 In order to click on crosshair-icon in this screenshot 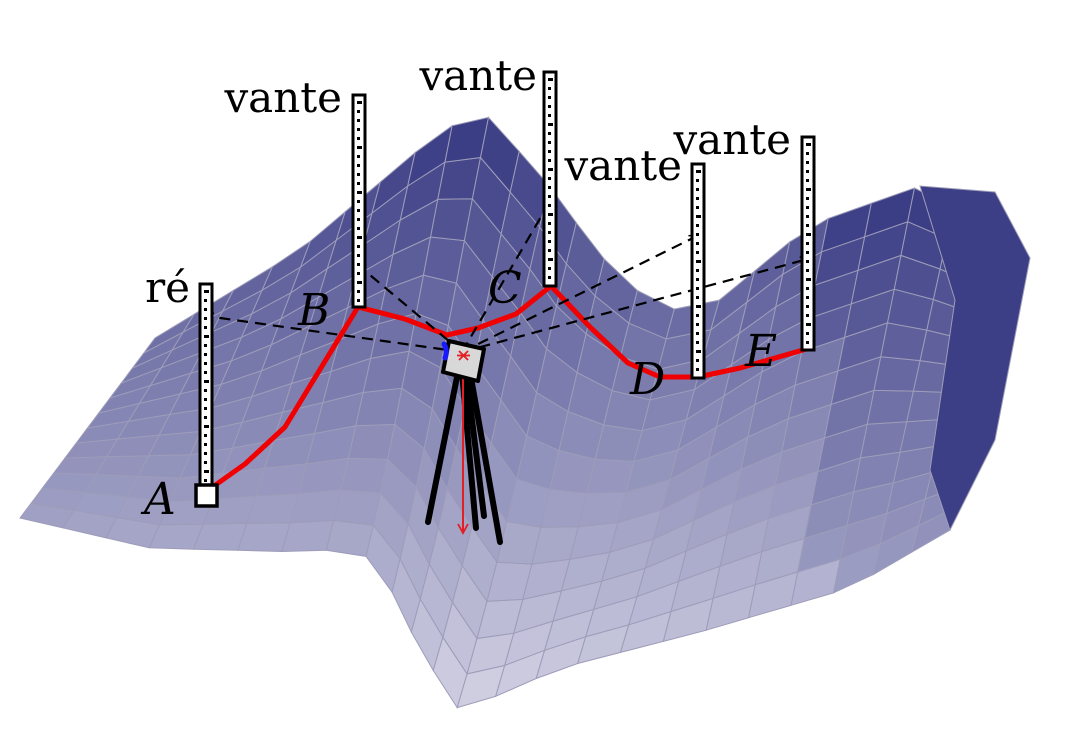, I will do `click(463, 355)`.